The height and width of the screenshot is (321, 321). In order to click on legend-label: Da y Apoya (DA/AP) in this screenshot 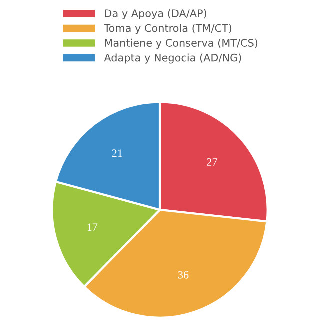, I will do `click(155, 14)`.